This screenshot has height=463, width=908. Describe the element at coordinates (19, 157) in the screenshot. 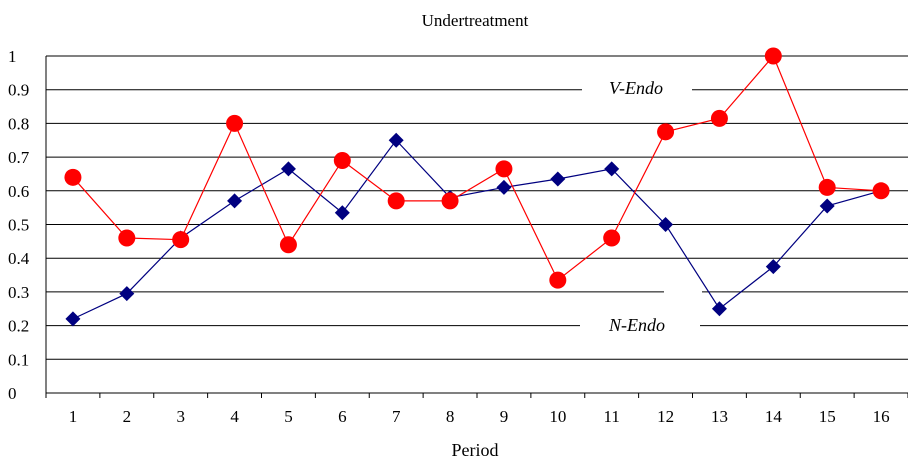

I see `y-tick-label: 0.7` at that location.